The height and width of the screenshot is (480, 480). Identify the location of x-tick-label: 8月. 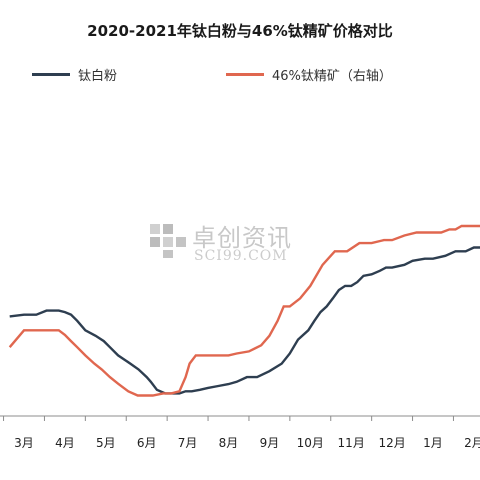
(229, 443).